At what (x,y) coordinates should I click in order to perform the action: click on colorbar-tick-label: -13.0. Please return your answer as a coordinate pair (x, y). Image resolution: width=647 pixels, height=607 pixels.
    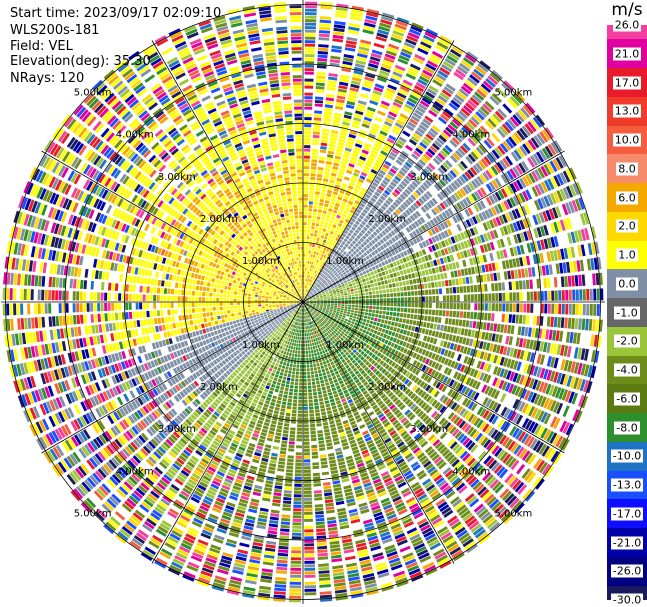
    Looking at the image, I should click on (627, 485).